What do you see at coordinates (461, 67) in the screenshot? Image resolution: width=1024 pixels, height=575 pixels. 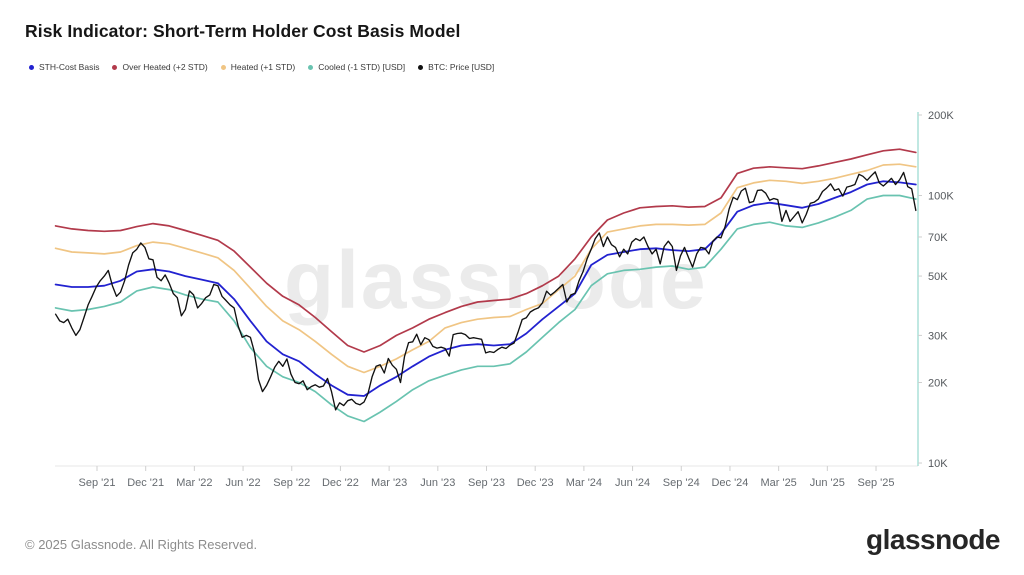 I see `legend-label: BTC: Price [USD]` at bounding box center [461, 67].